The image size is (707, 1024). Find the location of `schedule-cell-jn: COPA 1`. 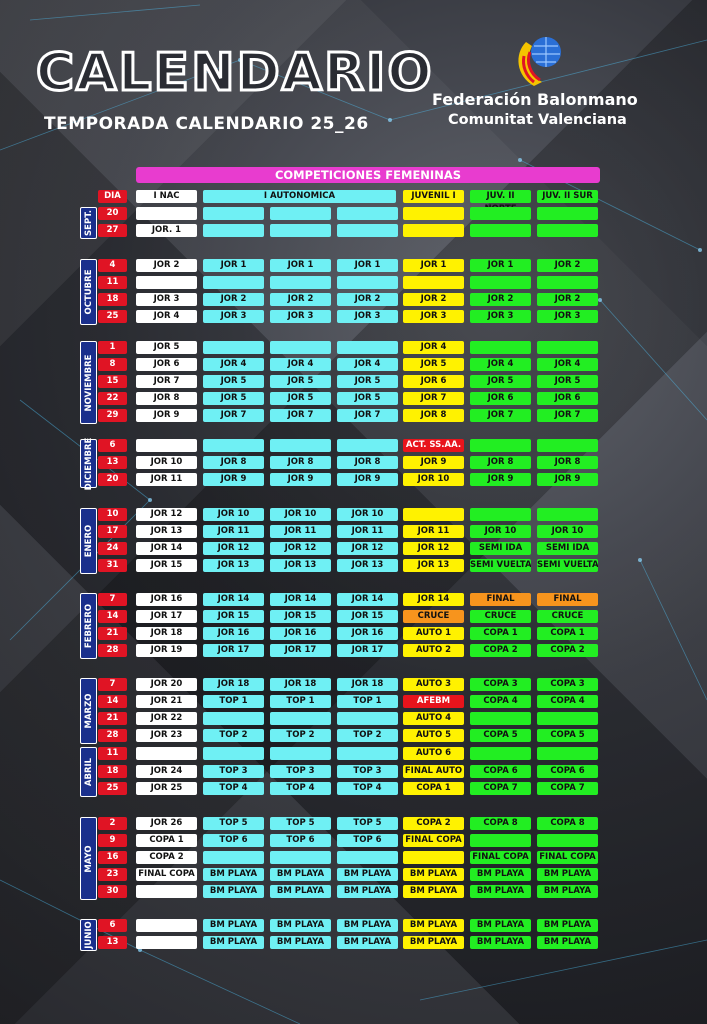

schedule-cell-jn: COPA 1 is located at coordinates (500, 633).